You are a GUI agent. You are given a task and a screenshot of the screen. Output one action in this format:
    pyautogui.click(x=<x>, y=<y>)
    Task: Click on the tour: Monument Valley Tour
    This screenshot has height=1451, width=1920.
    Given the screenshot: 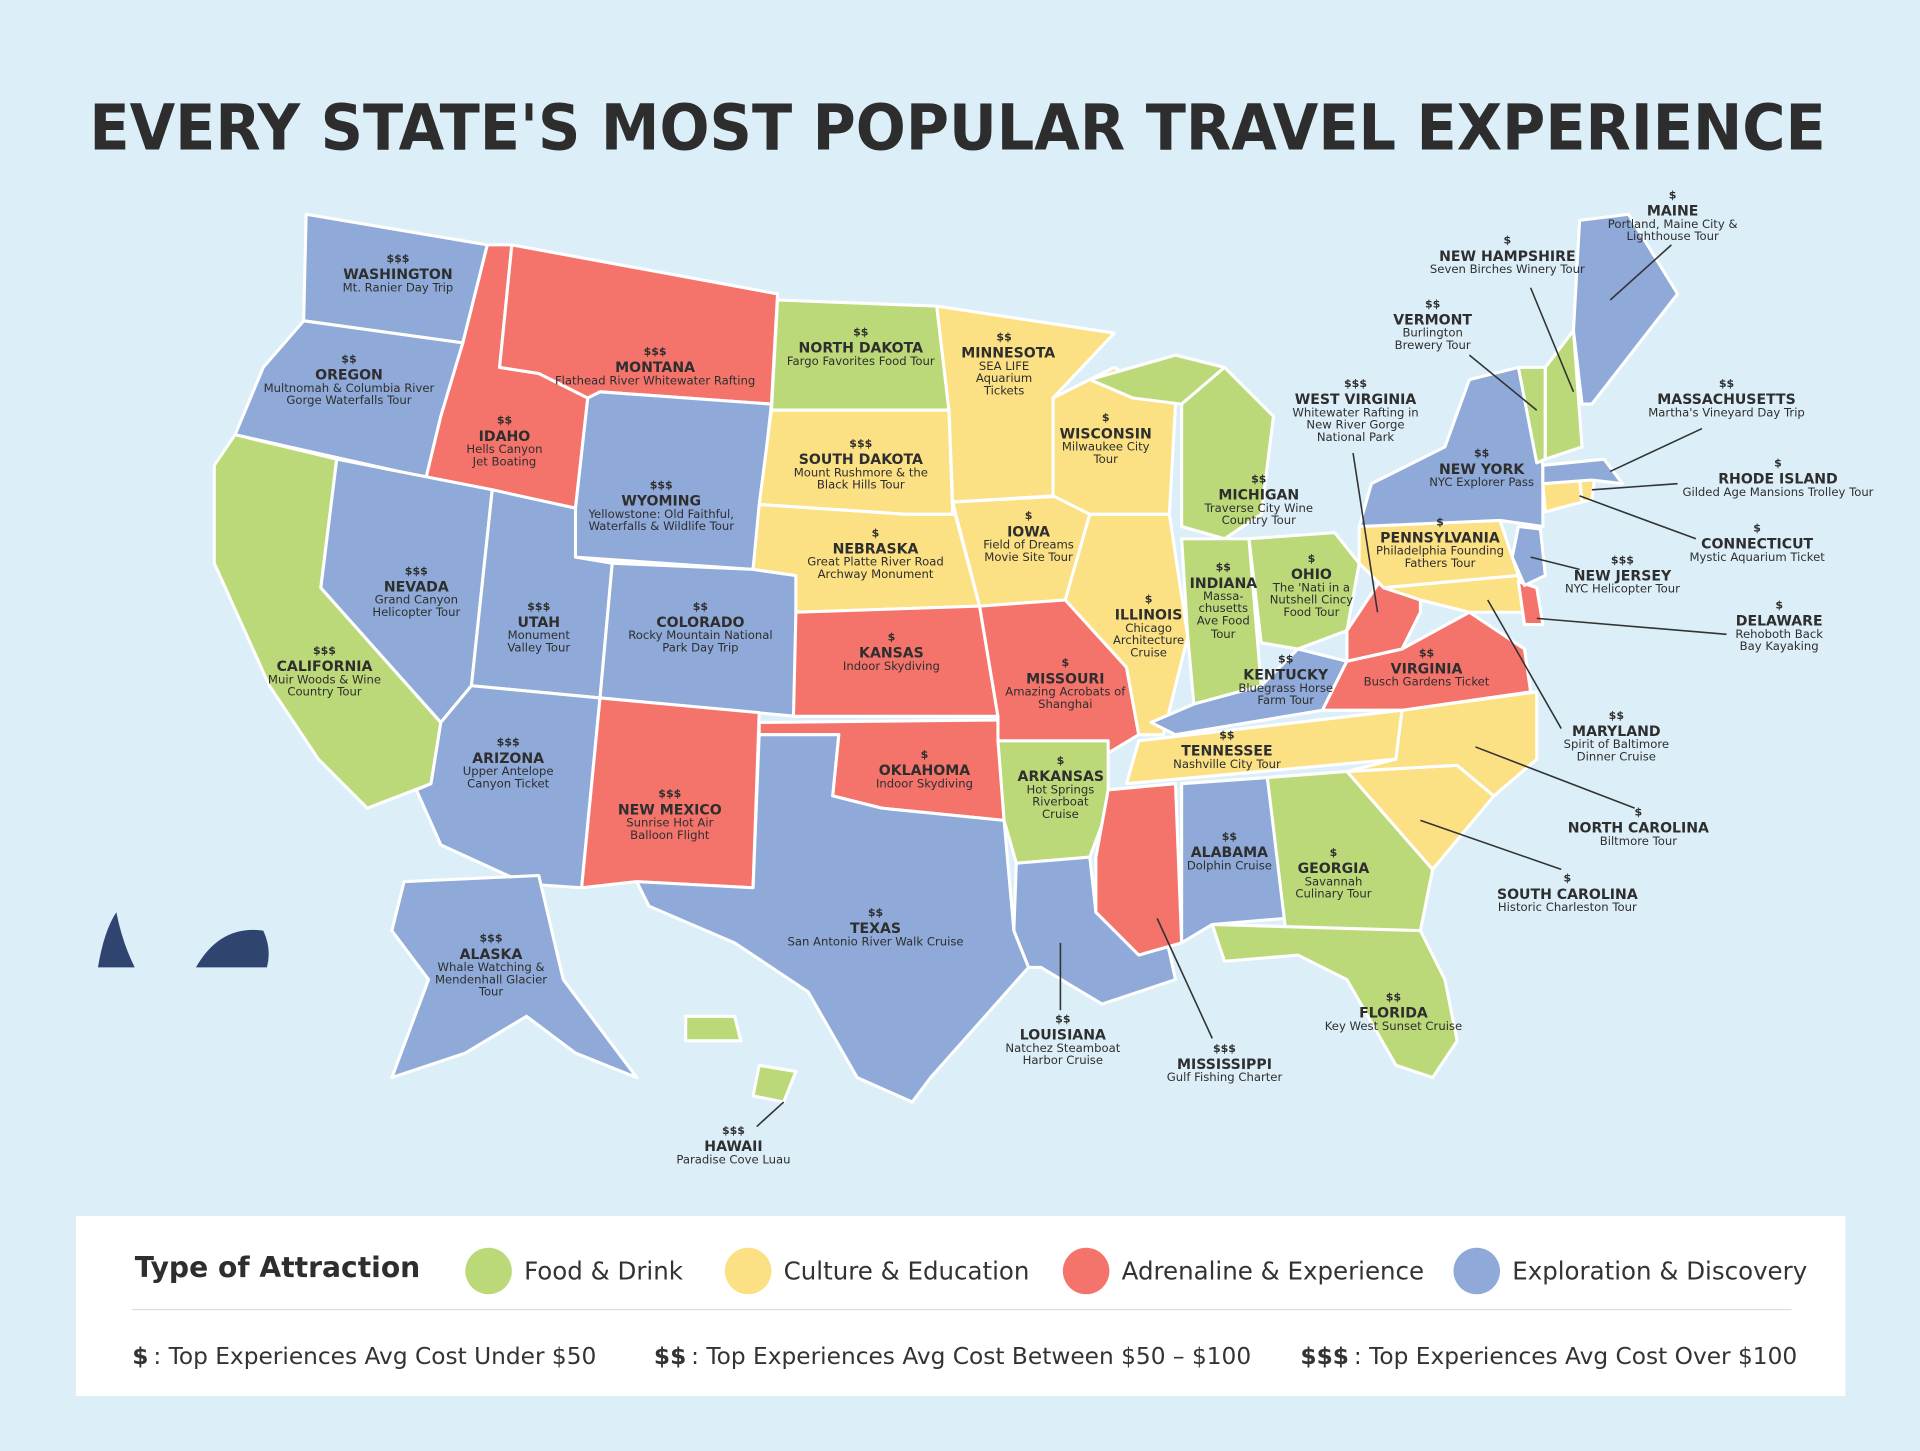 What is the action you would take?
    pyautogui.click(x=539, y=642)
    